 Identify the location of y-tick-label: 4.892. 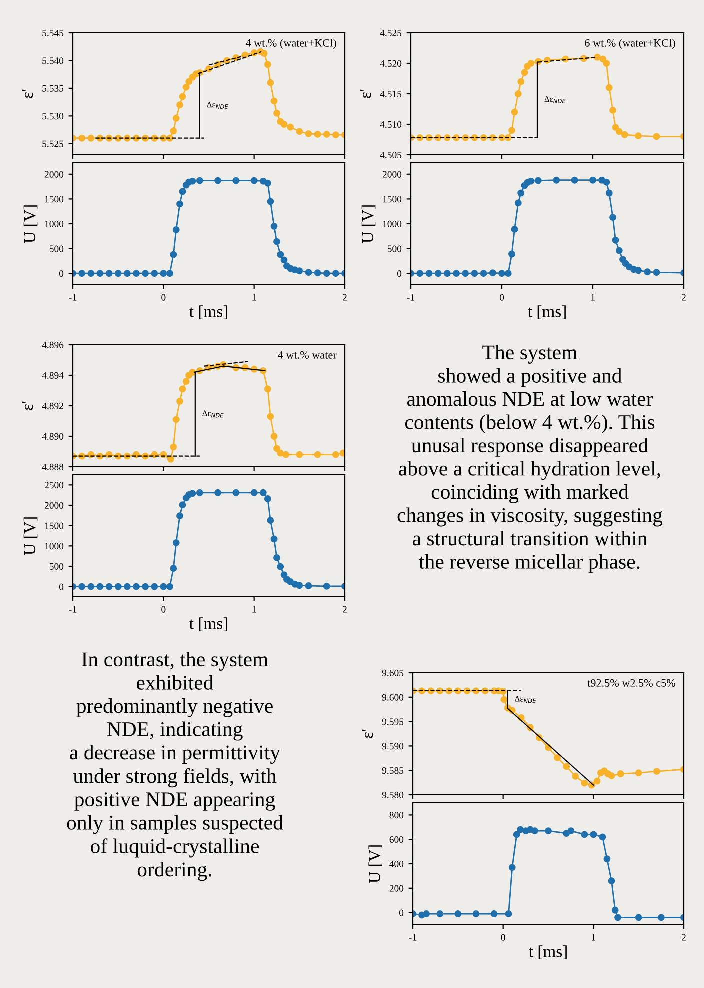
(53, 406).